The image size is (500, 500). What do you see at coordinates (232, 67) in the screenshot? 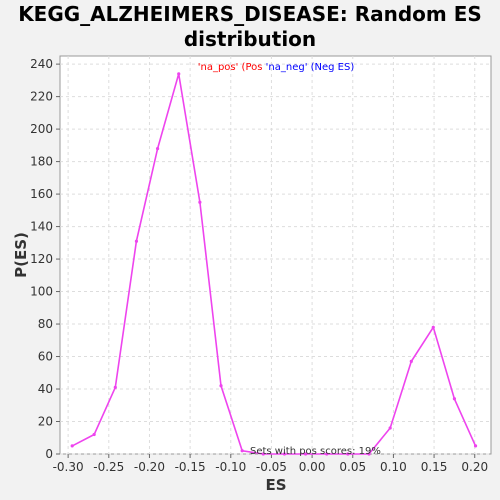
I see `legend-pos-entry: 'na_pos' (Pos` at bounding box center [232, 67].